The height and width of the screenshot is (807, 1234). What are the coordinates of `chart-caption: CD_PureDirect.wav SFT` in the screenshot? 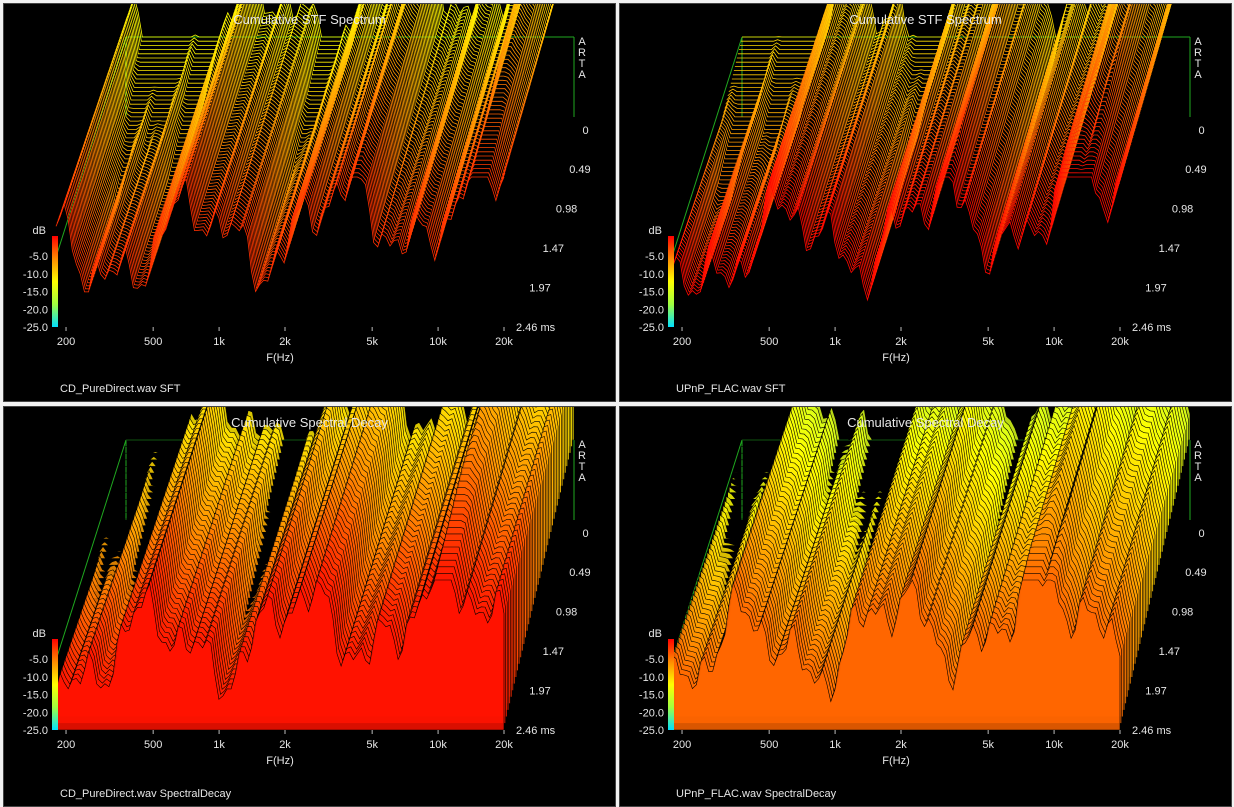 It's located at (120, 389).